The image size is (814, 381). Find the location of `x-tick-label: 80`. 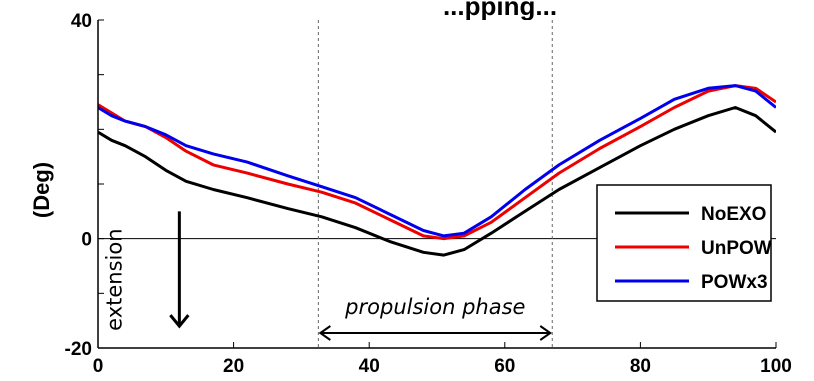

x-tick-label: 80 is located at coordinates (640, 366).